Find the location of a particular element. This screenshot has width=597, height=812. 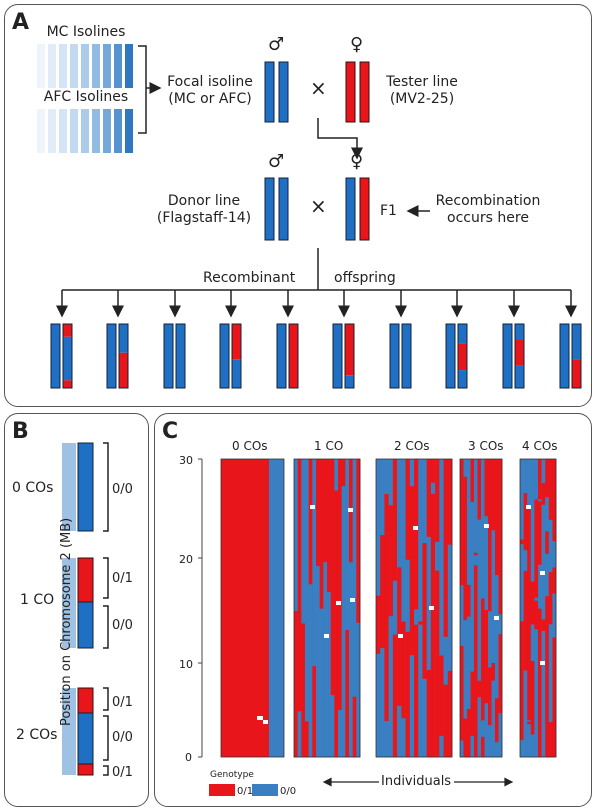

cross-arrow is located at coordinates (340, 139).